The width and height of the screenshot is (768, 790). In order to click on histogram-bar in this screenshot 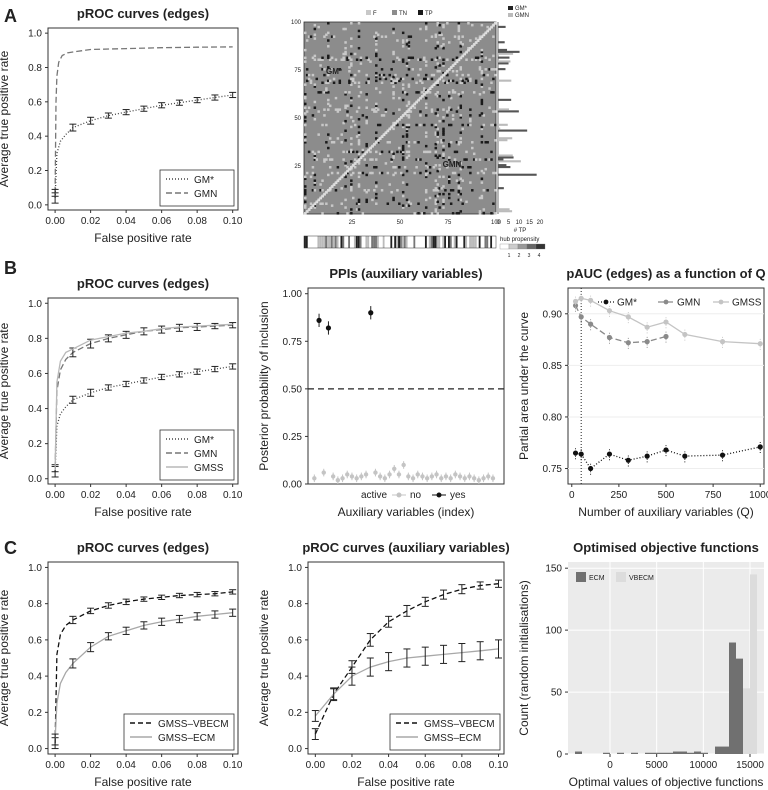, I will do `click(697, 752)`.